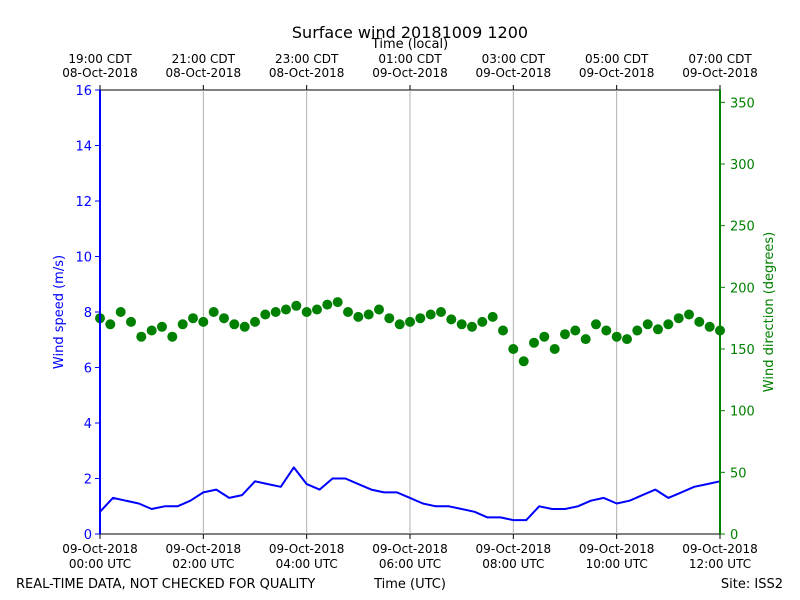 The image size is (800, 600). What do you see at coordinates (720, 549) in the screenshot?
I see `bottom-tick-date-6: 09-Oct-2018` at bounding box center [720, 549].